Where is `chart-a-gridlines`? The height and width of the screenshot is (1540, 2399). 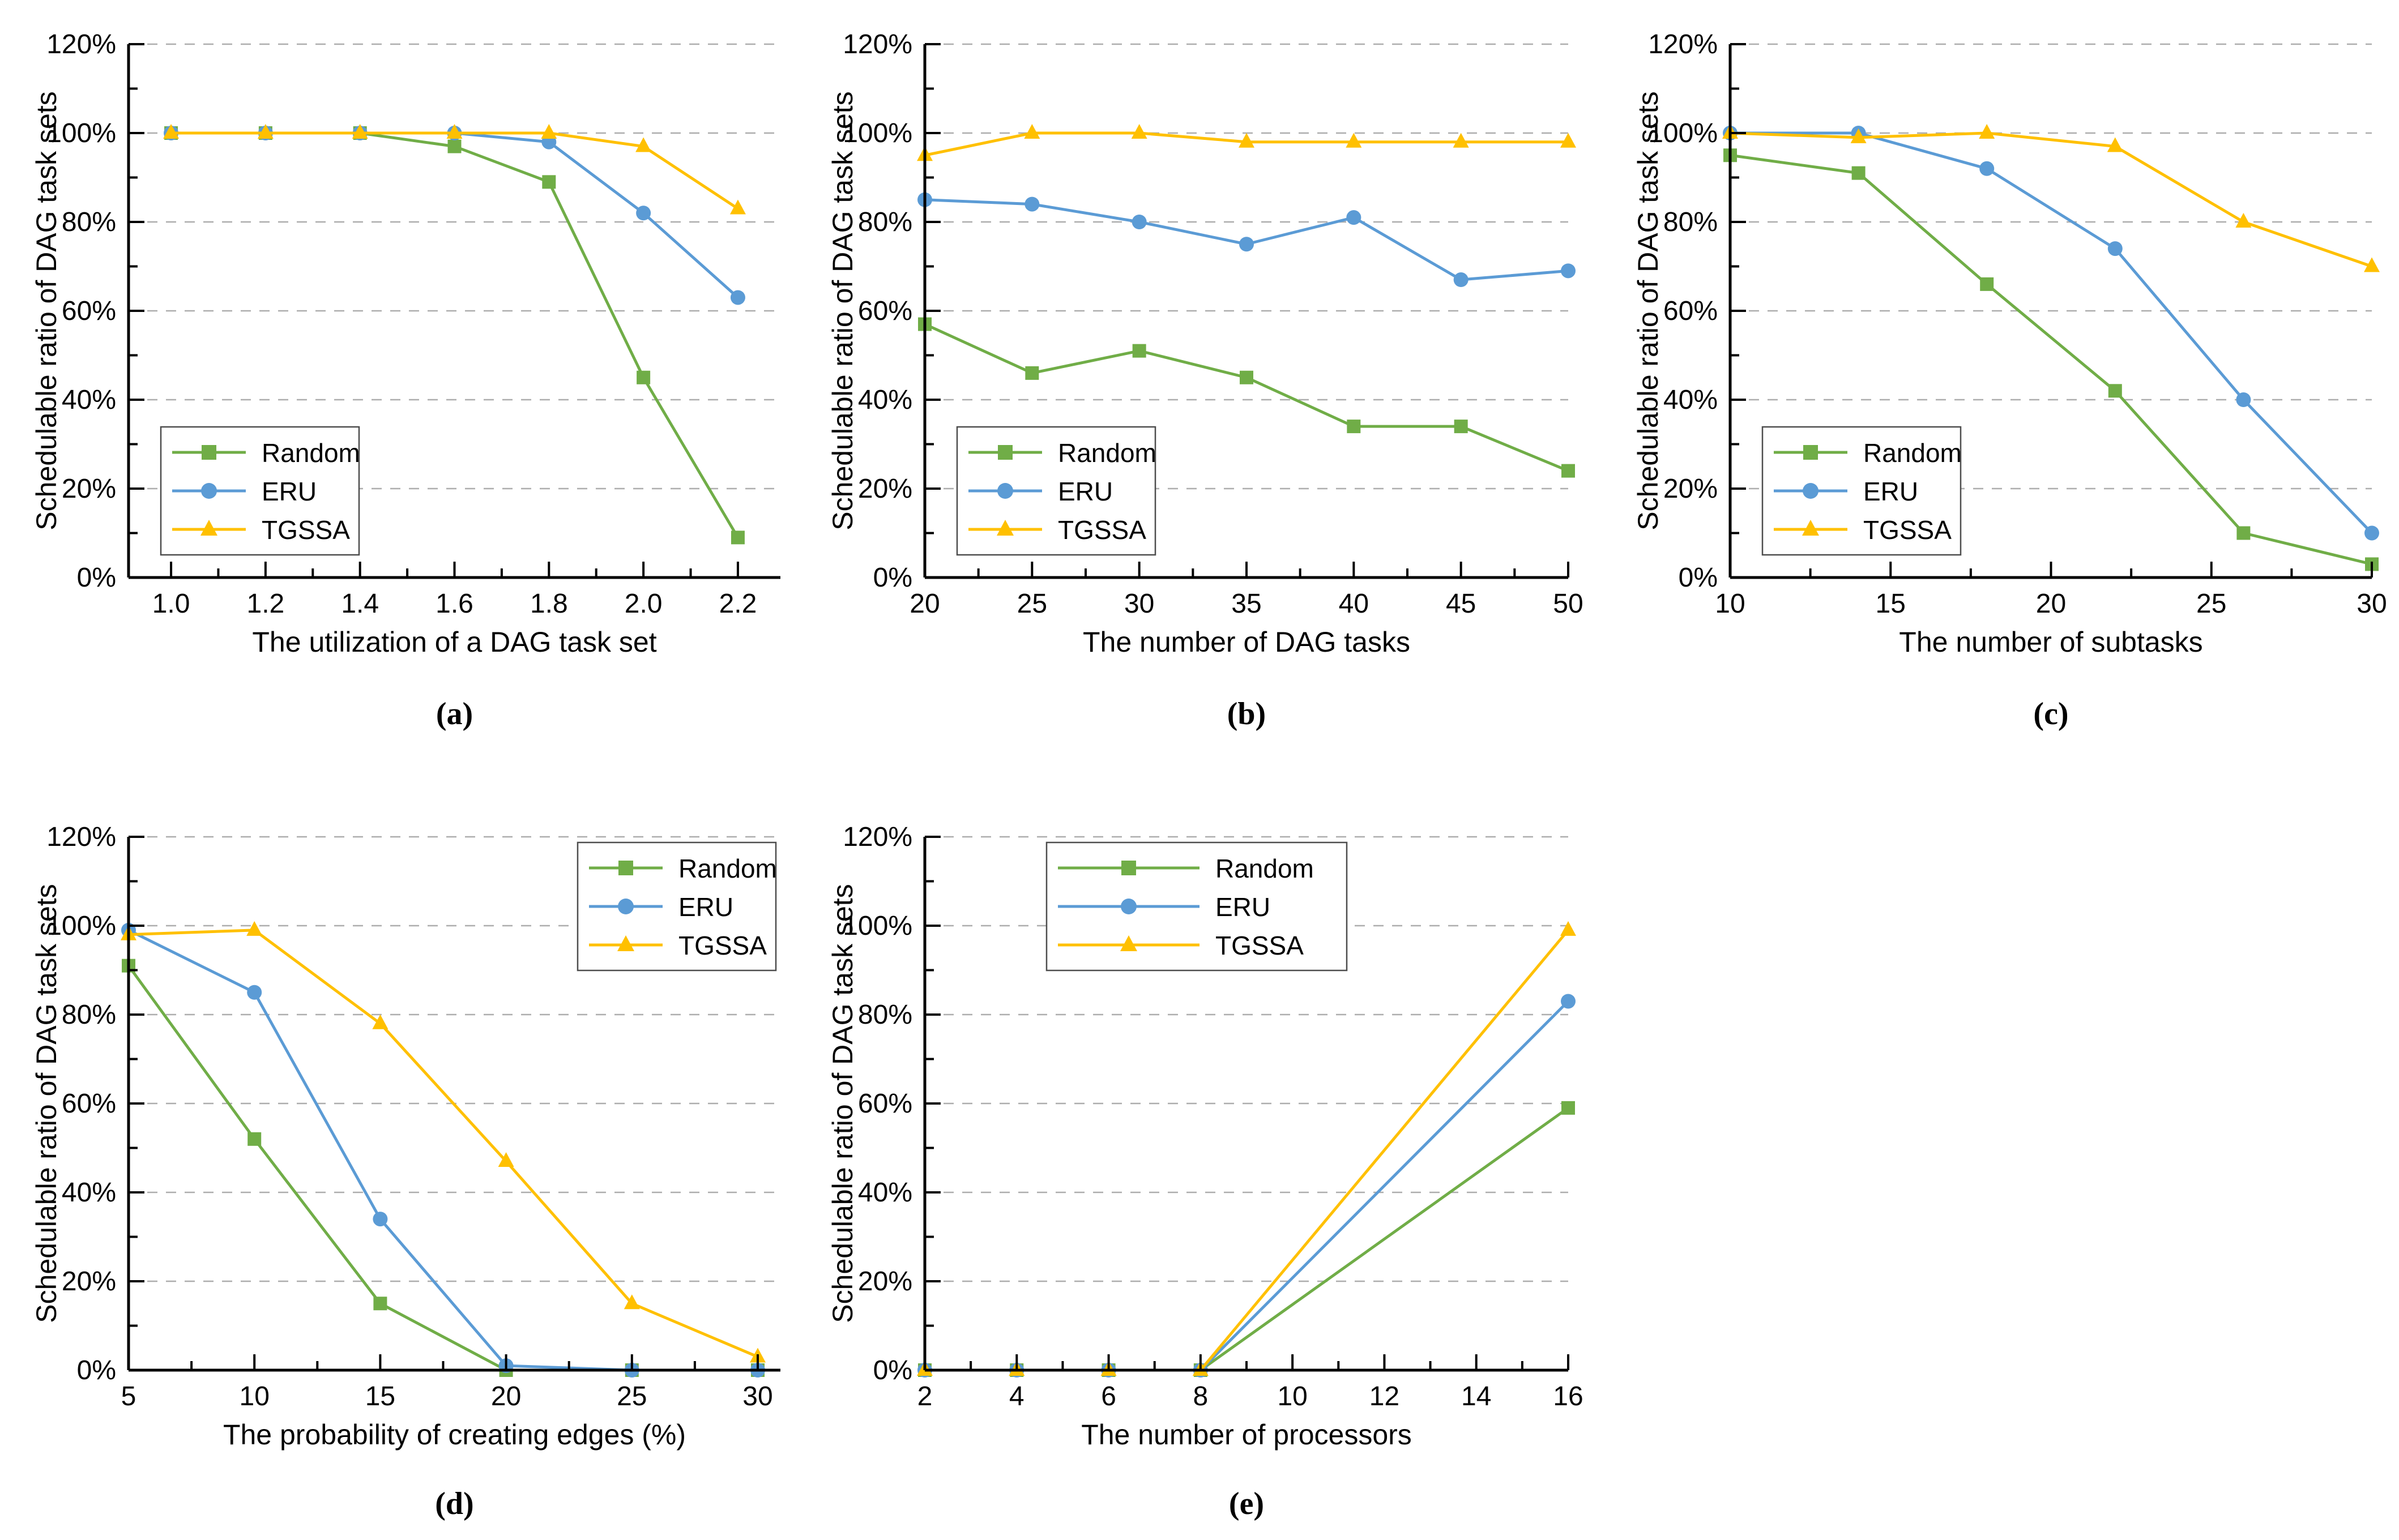
chart-a-gridlines is located at coordinates (454, 266).